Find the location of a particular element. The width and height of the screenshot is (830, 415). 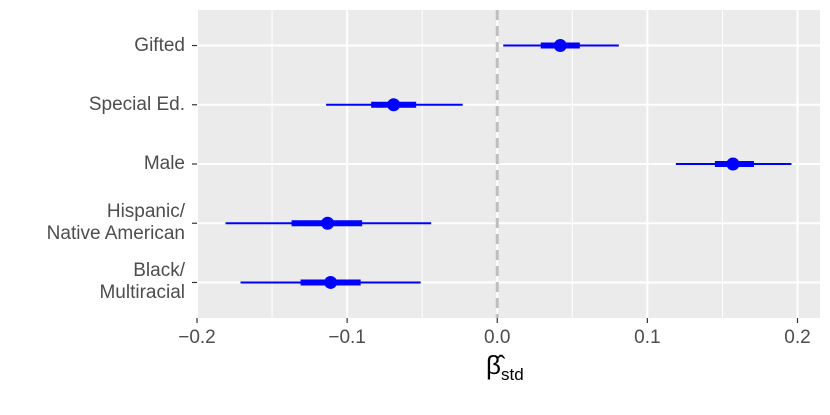

y-tick-label: Male is located at coordinates (164, 163).